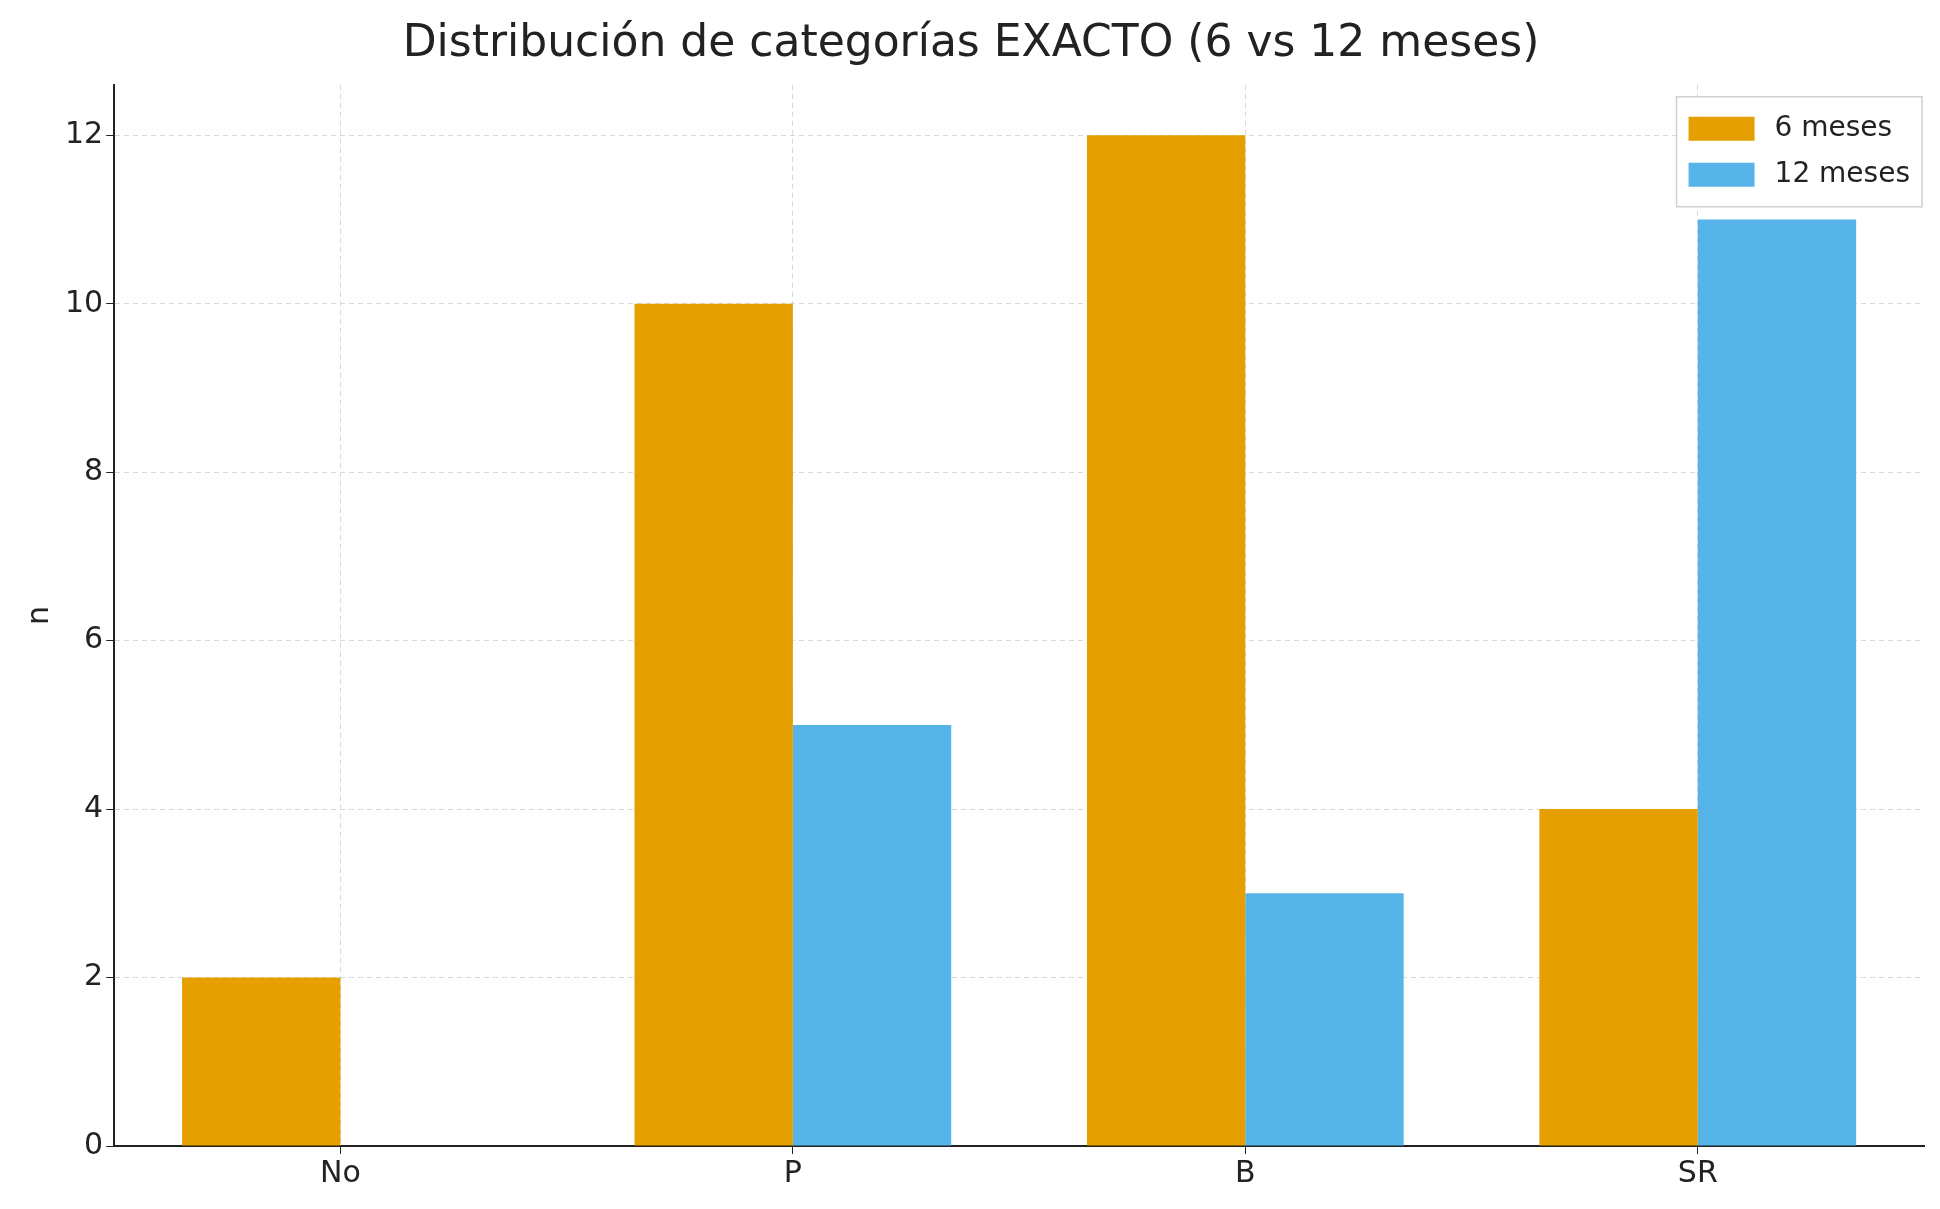  What do you see at coordinates (340, 1171) in the screenshot?
I see `x-tick-label: No` at bounding box center [340, 1171].